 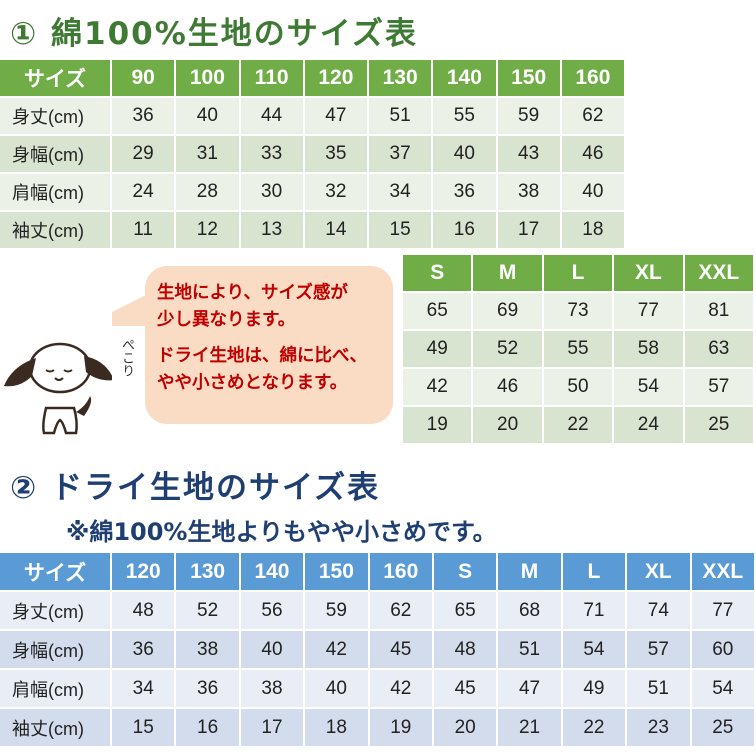 I want to click on table-cell: 37, so click(x=401, y=155).